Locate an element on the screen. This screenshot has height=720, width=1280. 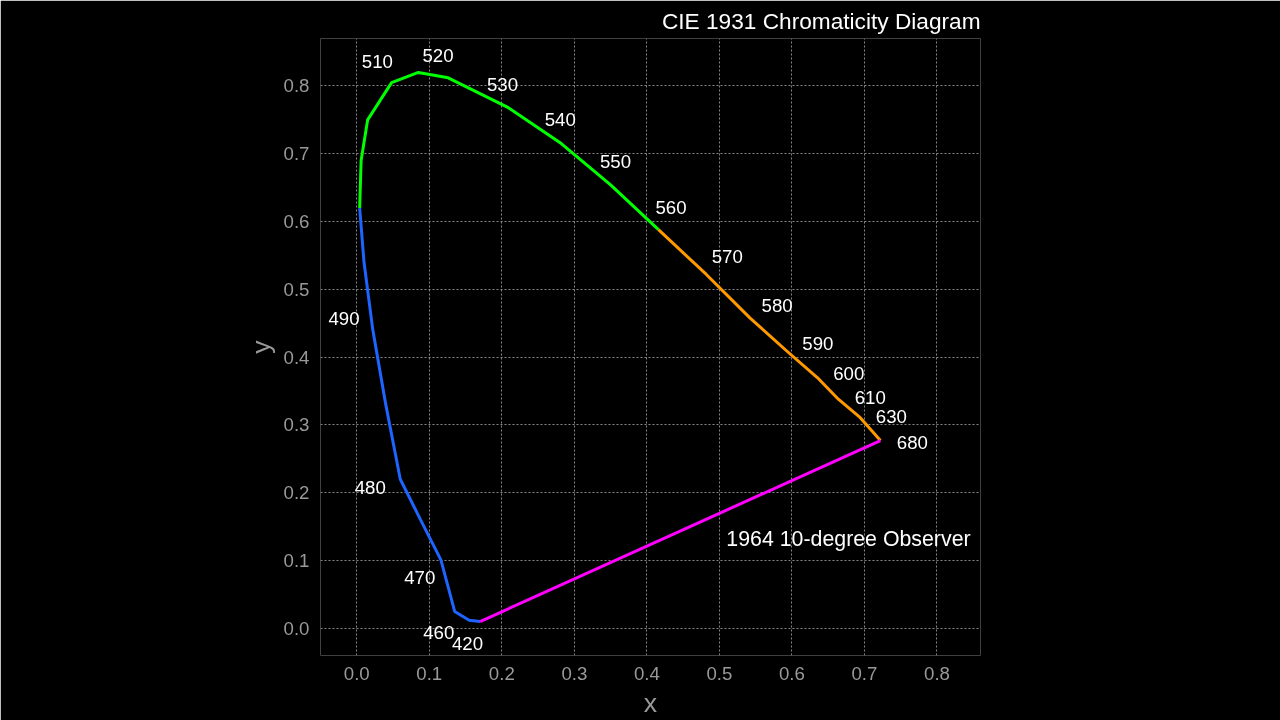
annotation: 600 is located at coordinates (849, 373).